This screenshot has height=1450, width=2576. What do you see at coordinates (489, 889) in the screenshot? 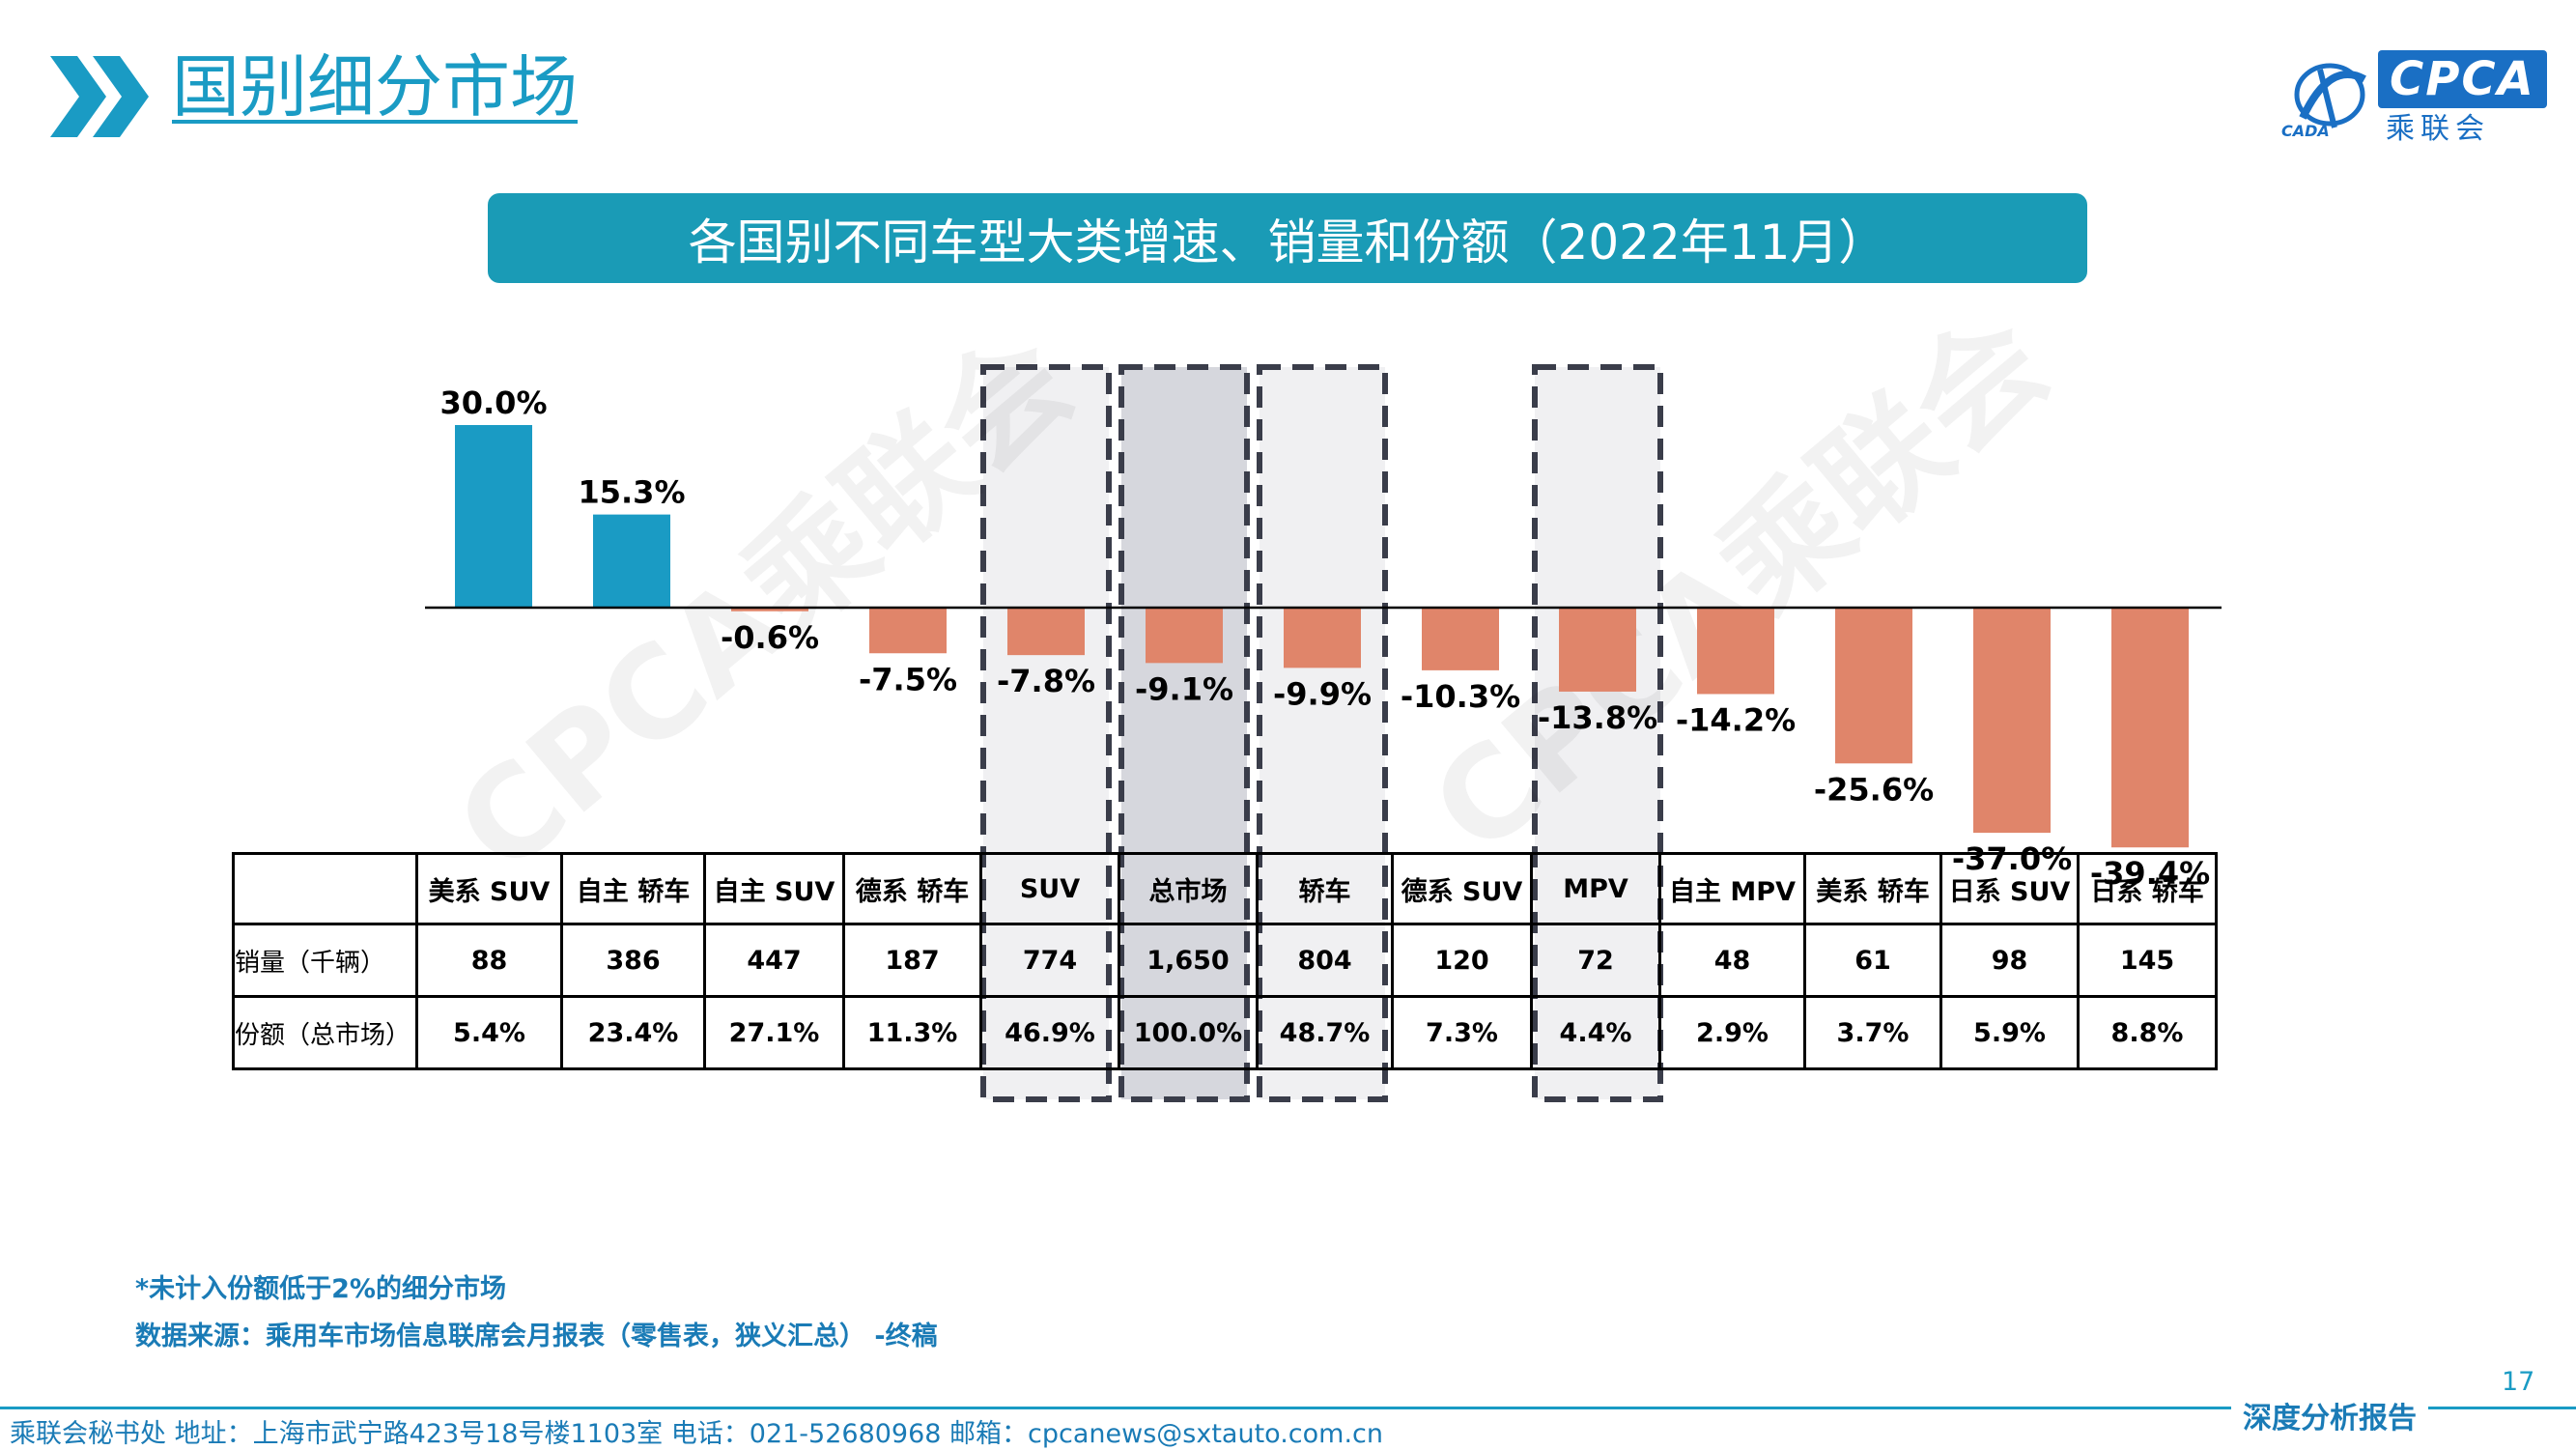
I see `table-header-cell: 美系 SUV` at bounding box center [489, 889].